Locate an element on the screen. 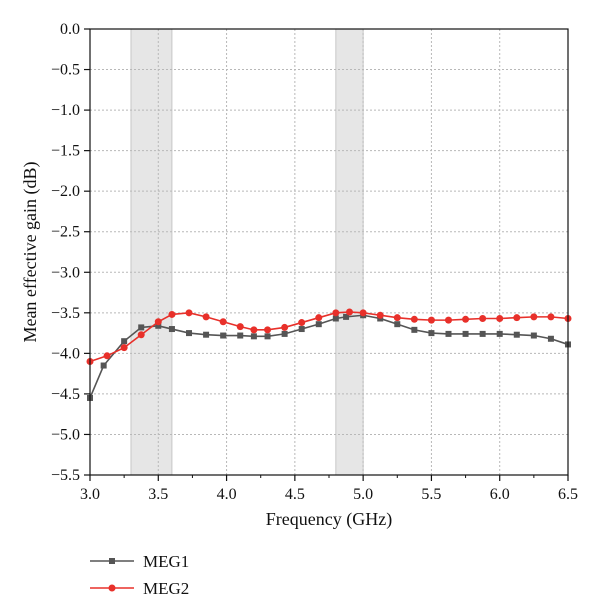  y-tick-label: −4.0 is located at coordinates (65, 353).